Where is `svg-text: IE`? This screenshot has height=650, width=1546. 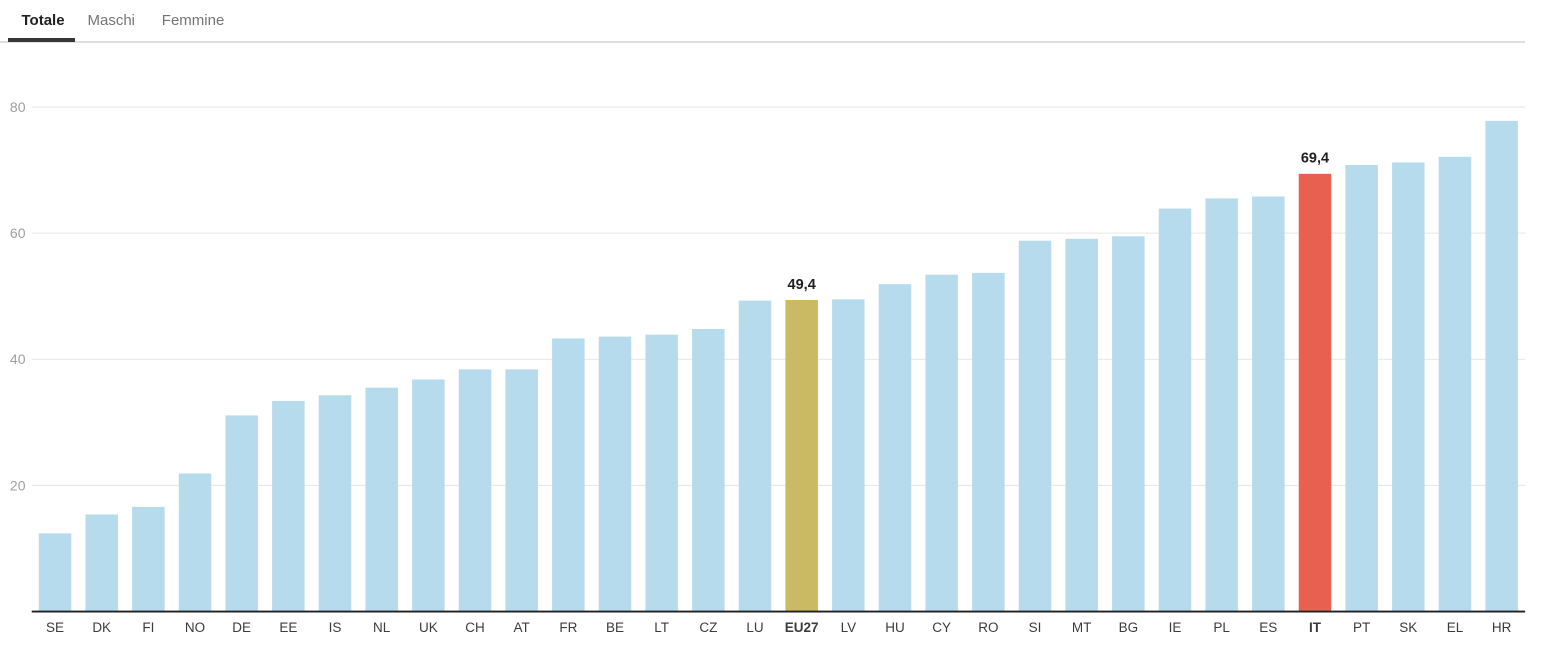
svg-text: IE is located at coordinates (1175, 627).